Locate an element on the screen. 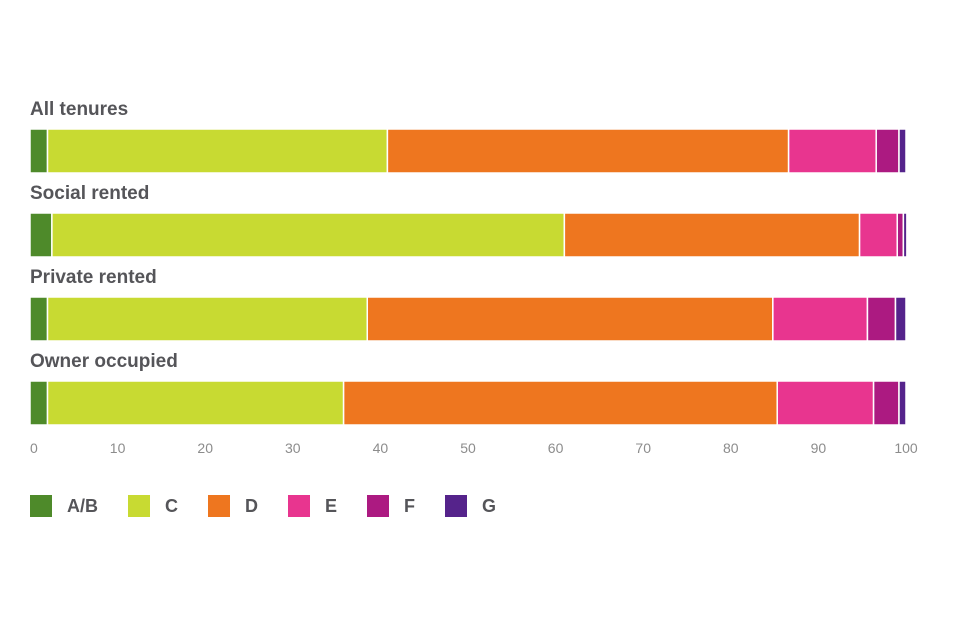 This screenshot has width=960, height=640. x-tick-label: 100 is located at coordinates (906, 448).